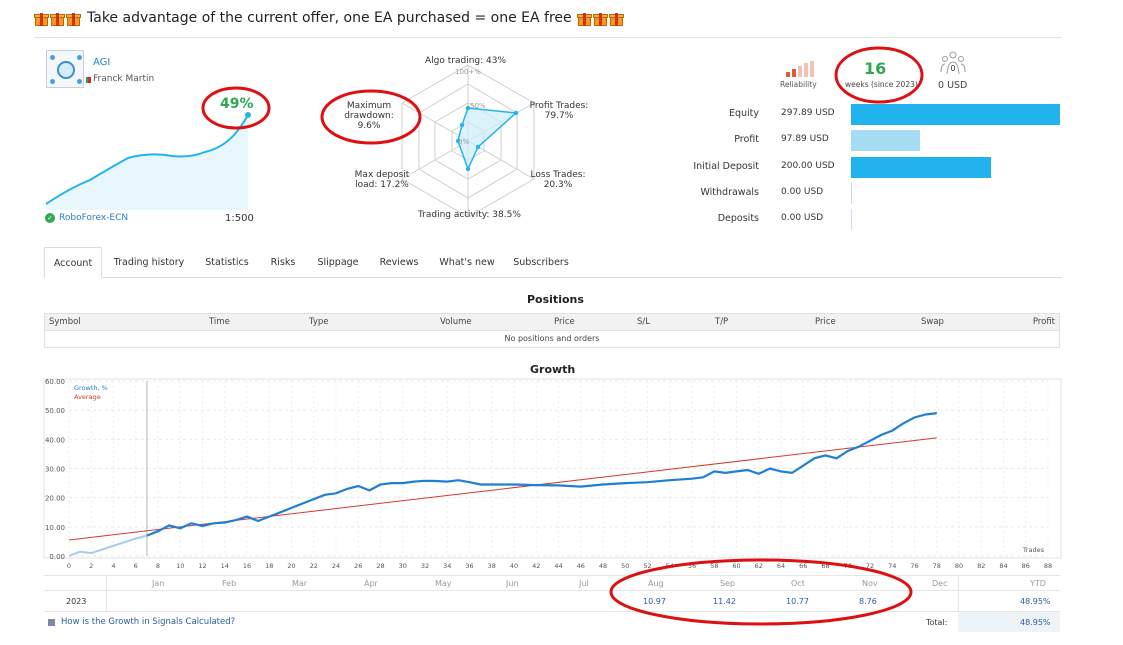 The image size is (1123, 645). I want to click on y-tick-label: 50.00, so click(55, 411).